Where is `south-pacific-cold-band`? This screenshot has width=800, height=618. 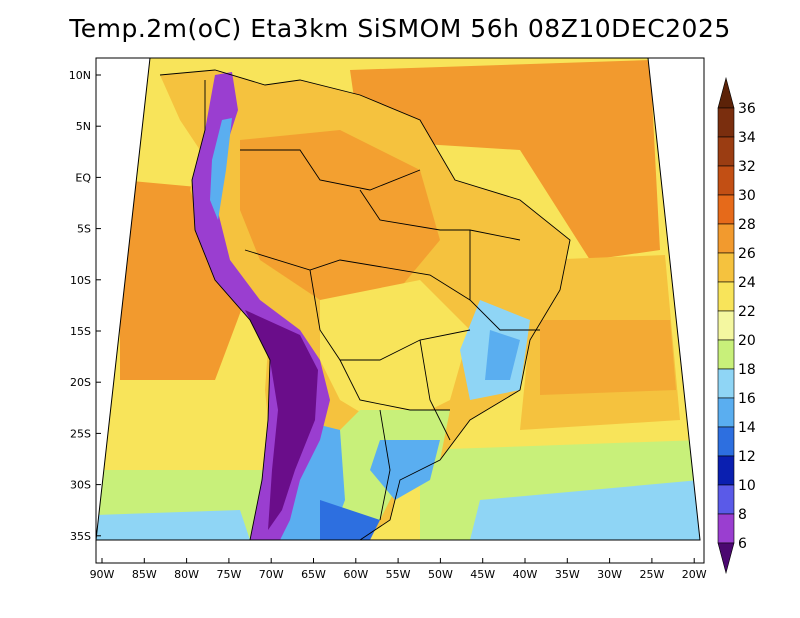
south-pacific-cold-band is located at coordinates (173, 525).